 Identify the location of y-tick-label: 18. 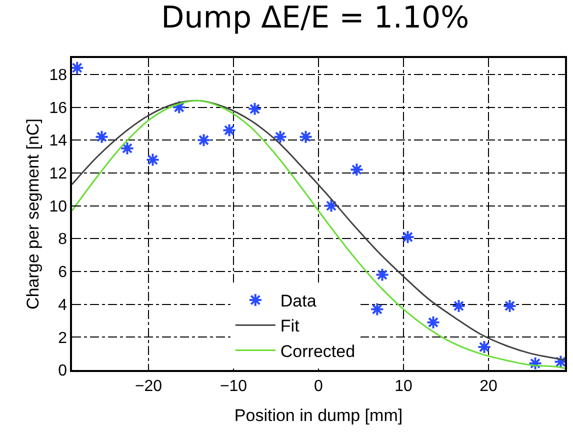
(58, 75).